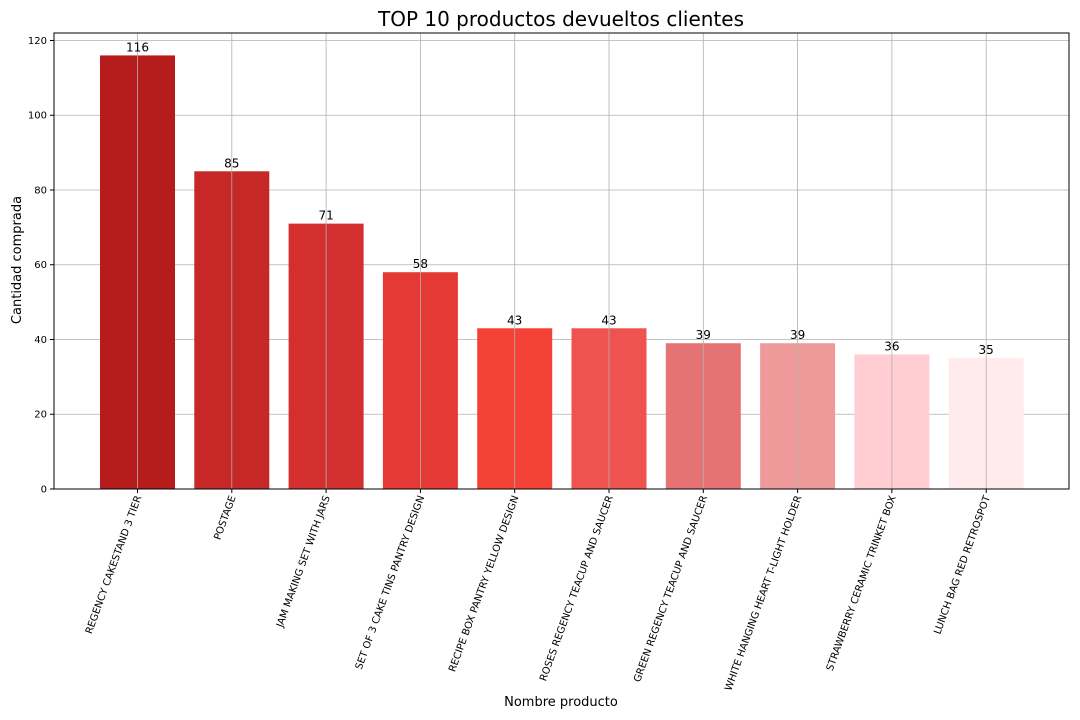 Image resolution: width=1080 pixels, height=720 pixels. I want to click on y-tick-label: 40, so click(40, 340).